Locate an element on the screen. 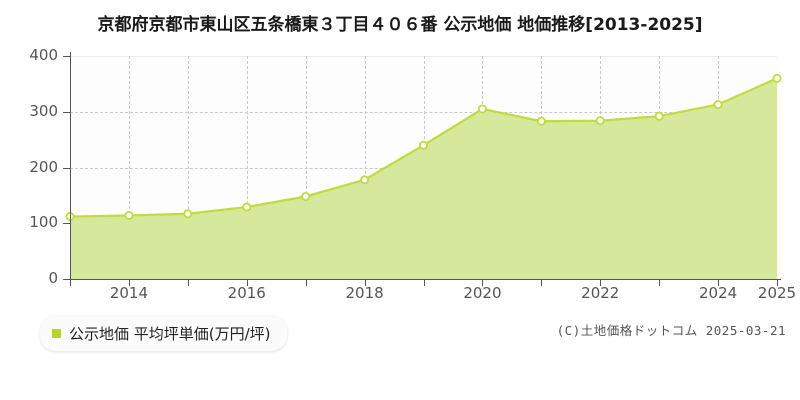 This screenshot has width=800, height=400. x-axis-label-2022: 2022 is located at coordinates (600, 293).